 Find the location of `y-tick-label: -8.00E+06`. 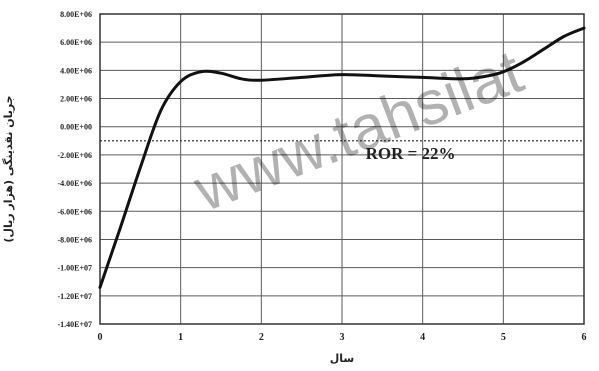

y-tick-label: -8.00E+06 is located at coordinates (74, 239).